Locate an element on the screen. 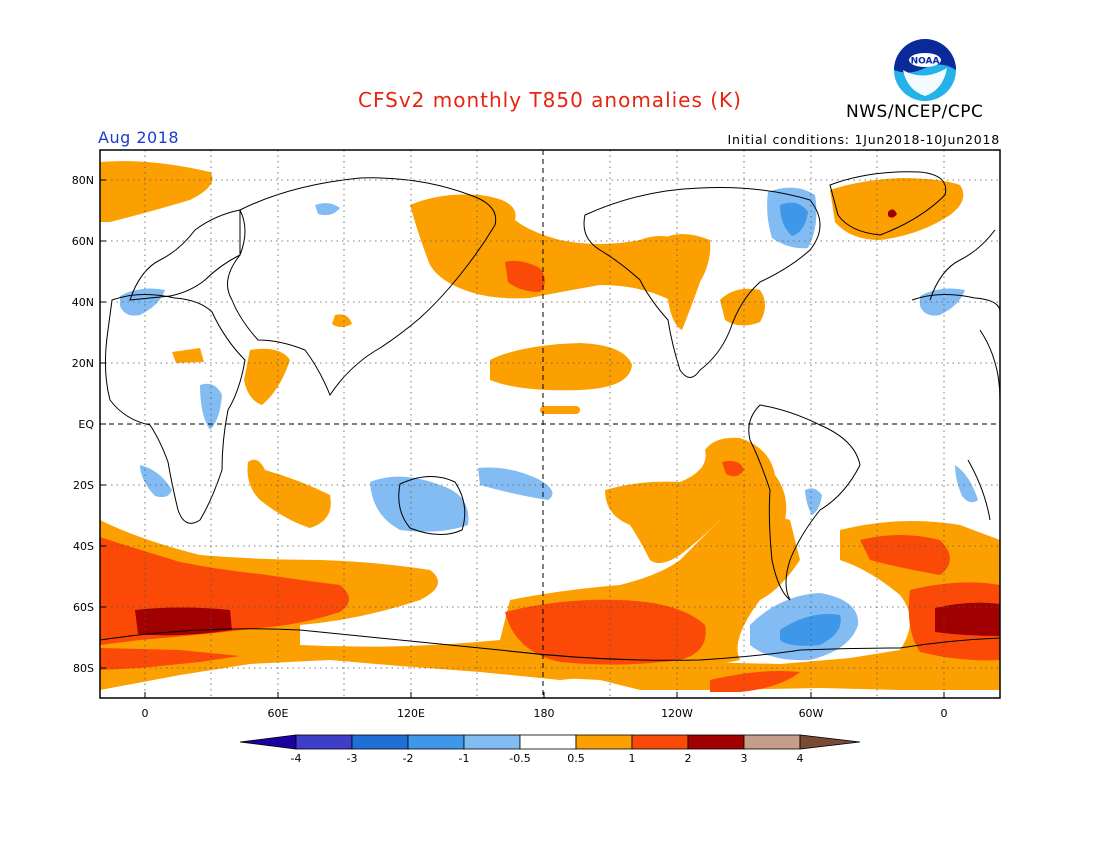 This screenshot has height=850, width=1100. colorbar-label: -2 is located at coordinates (408, 758).